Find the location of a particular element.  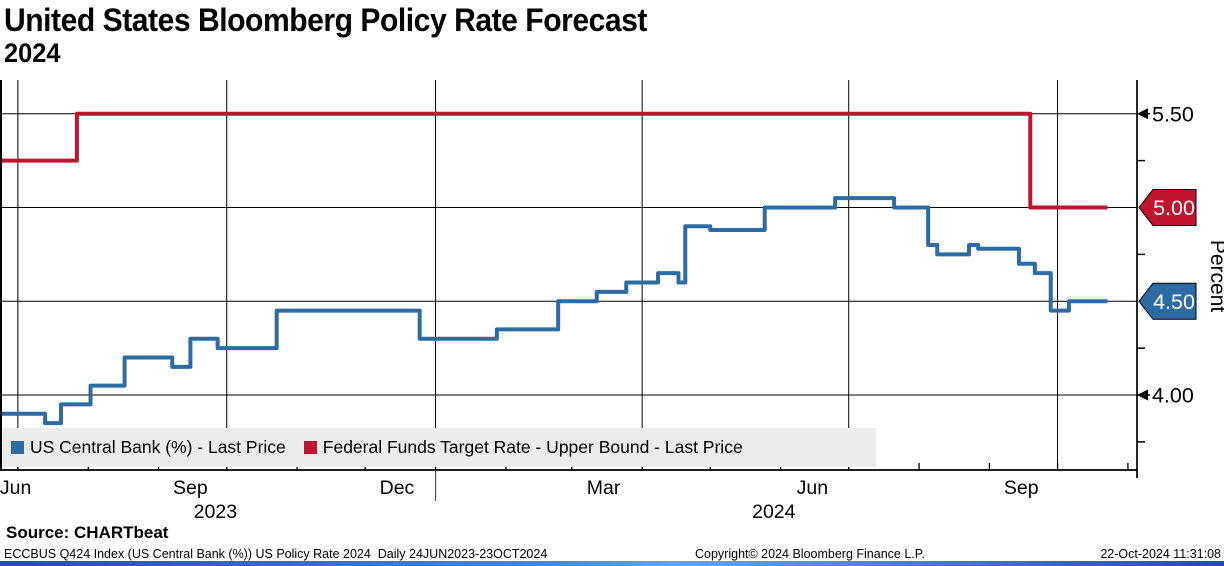

x-axis-month-label: Dec is located at coordinates (397, 488).